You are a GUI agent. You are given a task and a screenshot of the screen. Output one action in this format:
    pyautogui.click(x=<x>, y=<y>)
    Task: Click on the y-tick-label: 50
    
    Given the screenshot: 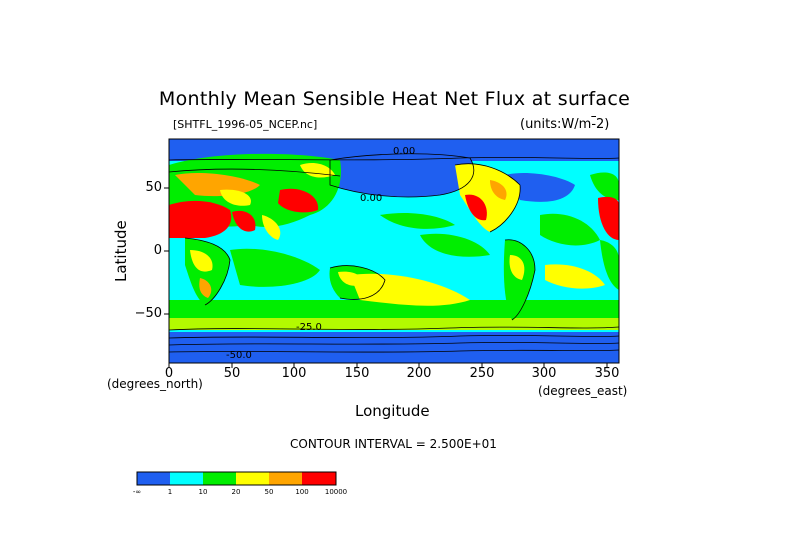 What is the action you would take?
    pyautogui.click(x=153, y=187)
    